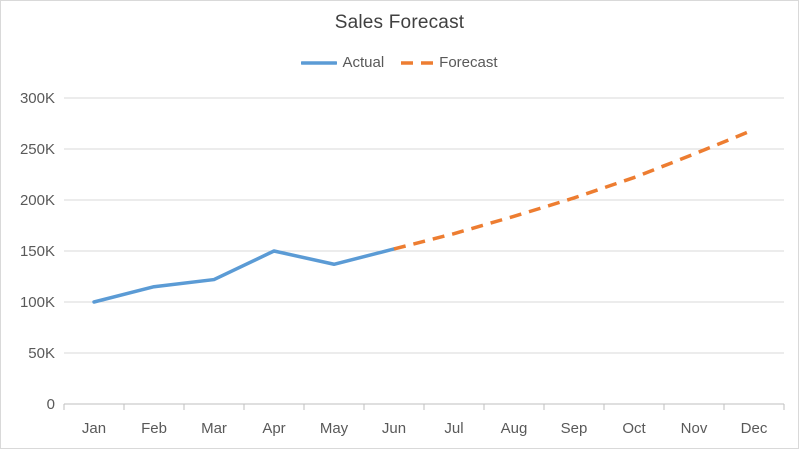 This screenshot has height=449, width=799. What do you see at coordinates (394, 428) in the screenshot?
I see `x-axis-tick-label: Jun` at bounding box center [394, 428].